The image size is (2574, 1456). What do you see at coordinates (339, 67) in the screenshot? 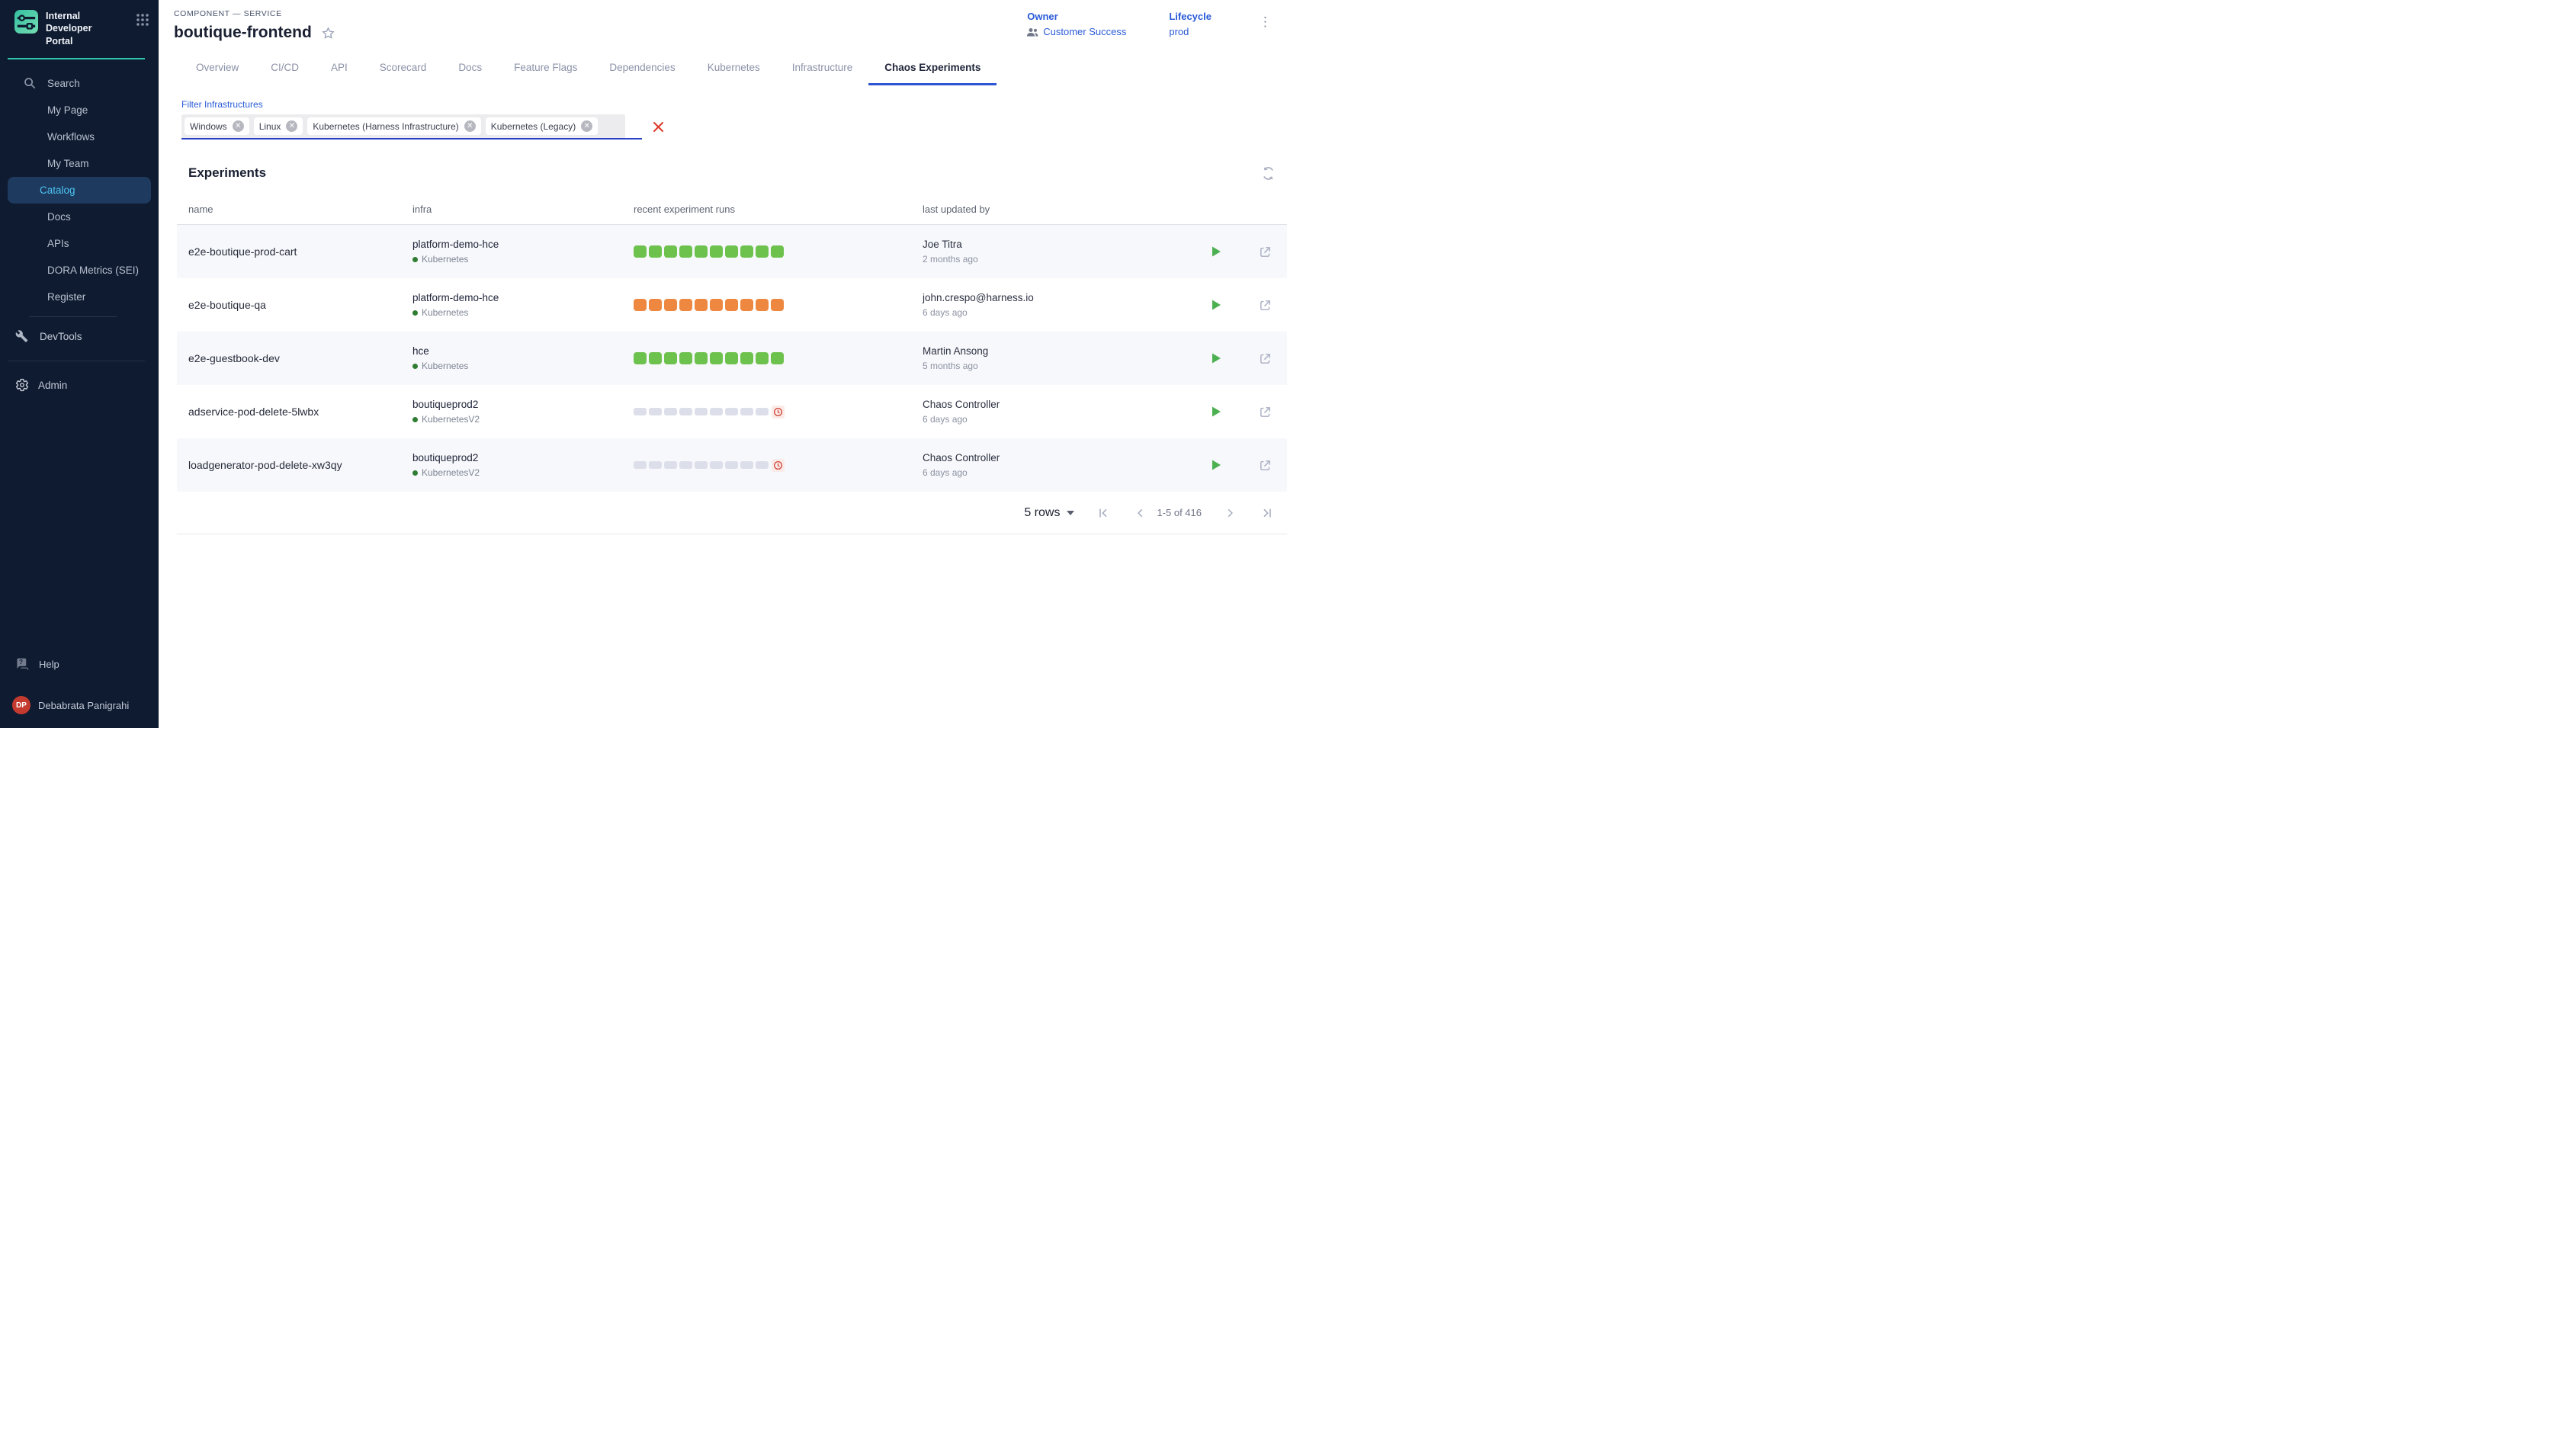
I see `tab: API` at bounding box center [339, 67].